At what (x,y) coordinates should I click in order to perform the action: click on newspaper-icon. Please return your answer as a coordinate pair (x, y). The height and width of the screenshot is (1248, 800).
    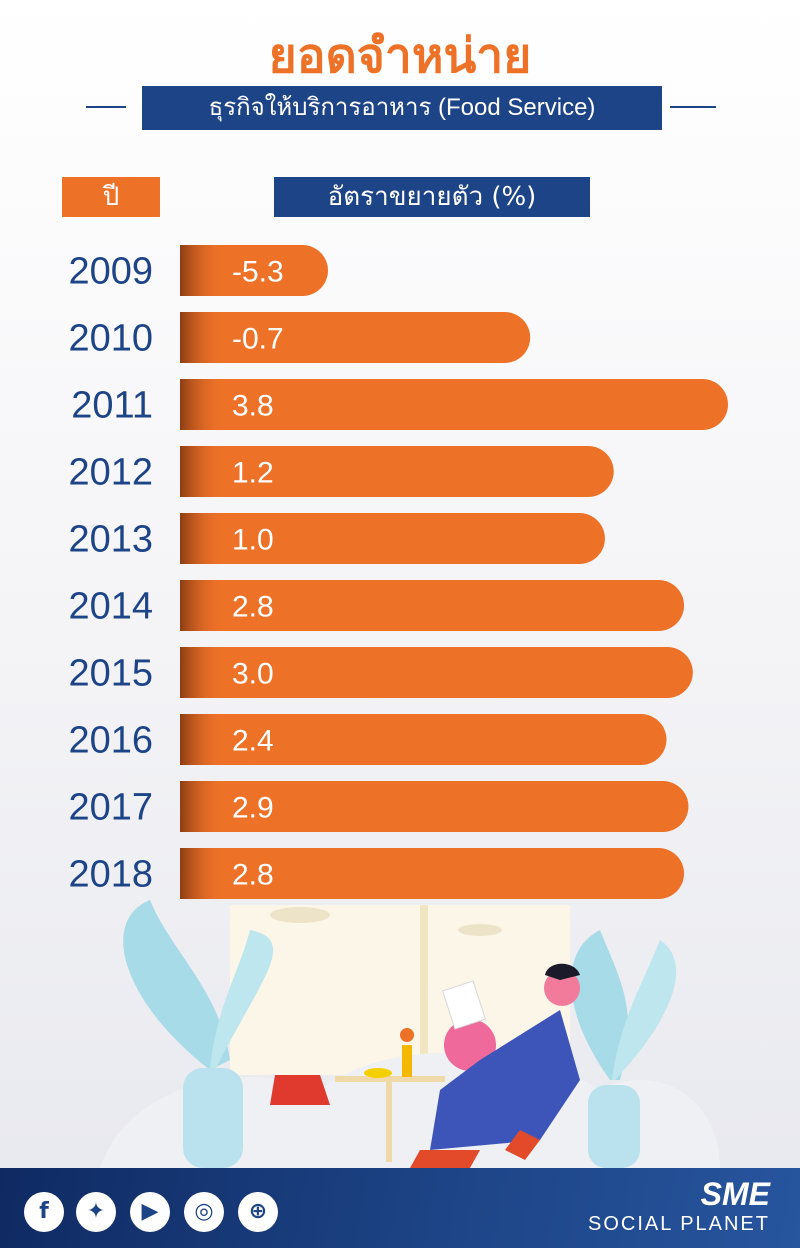
    Looking at the image, I should click on (464, 1005).